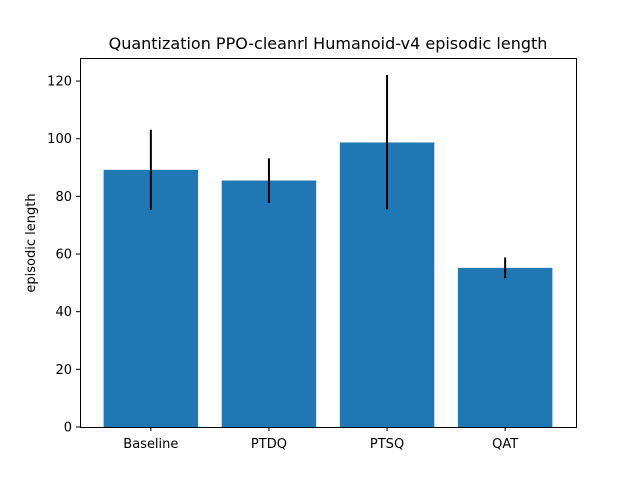 Image resolution: width=640 pixels, height=484 pixels. What do you see at coordinates (63, 312) in the screenshot?
I see `y-tick-label: 40` at bounding box center [63, 312].